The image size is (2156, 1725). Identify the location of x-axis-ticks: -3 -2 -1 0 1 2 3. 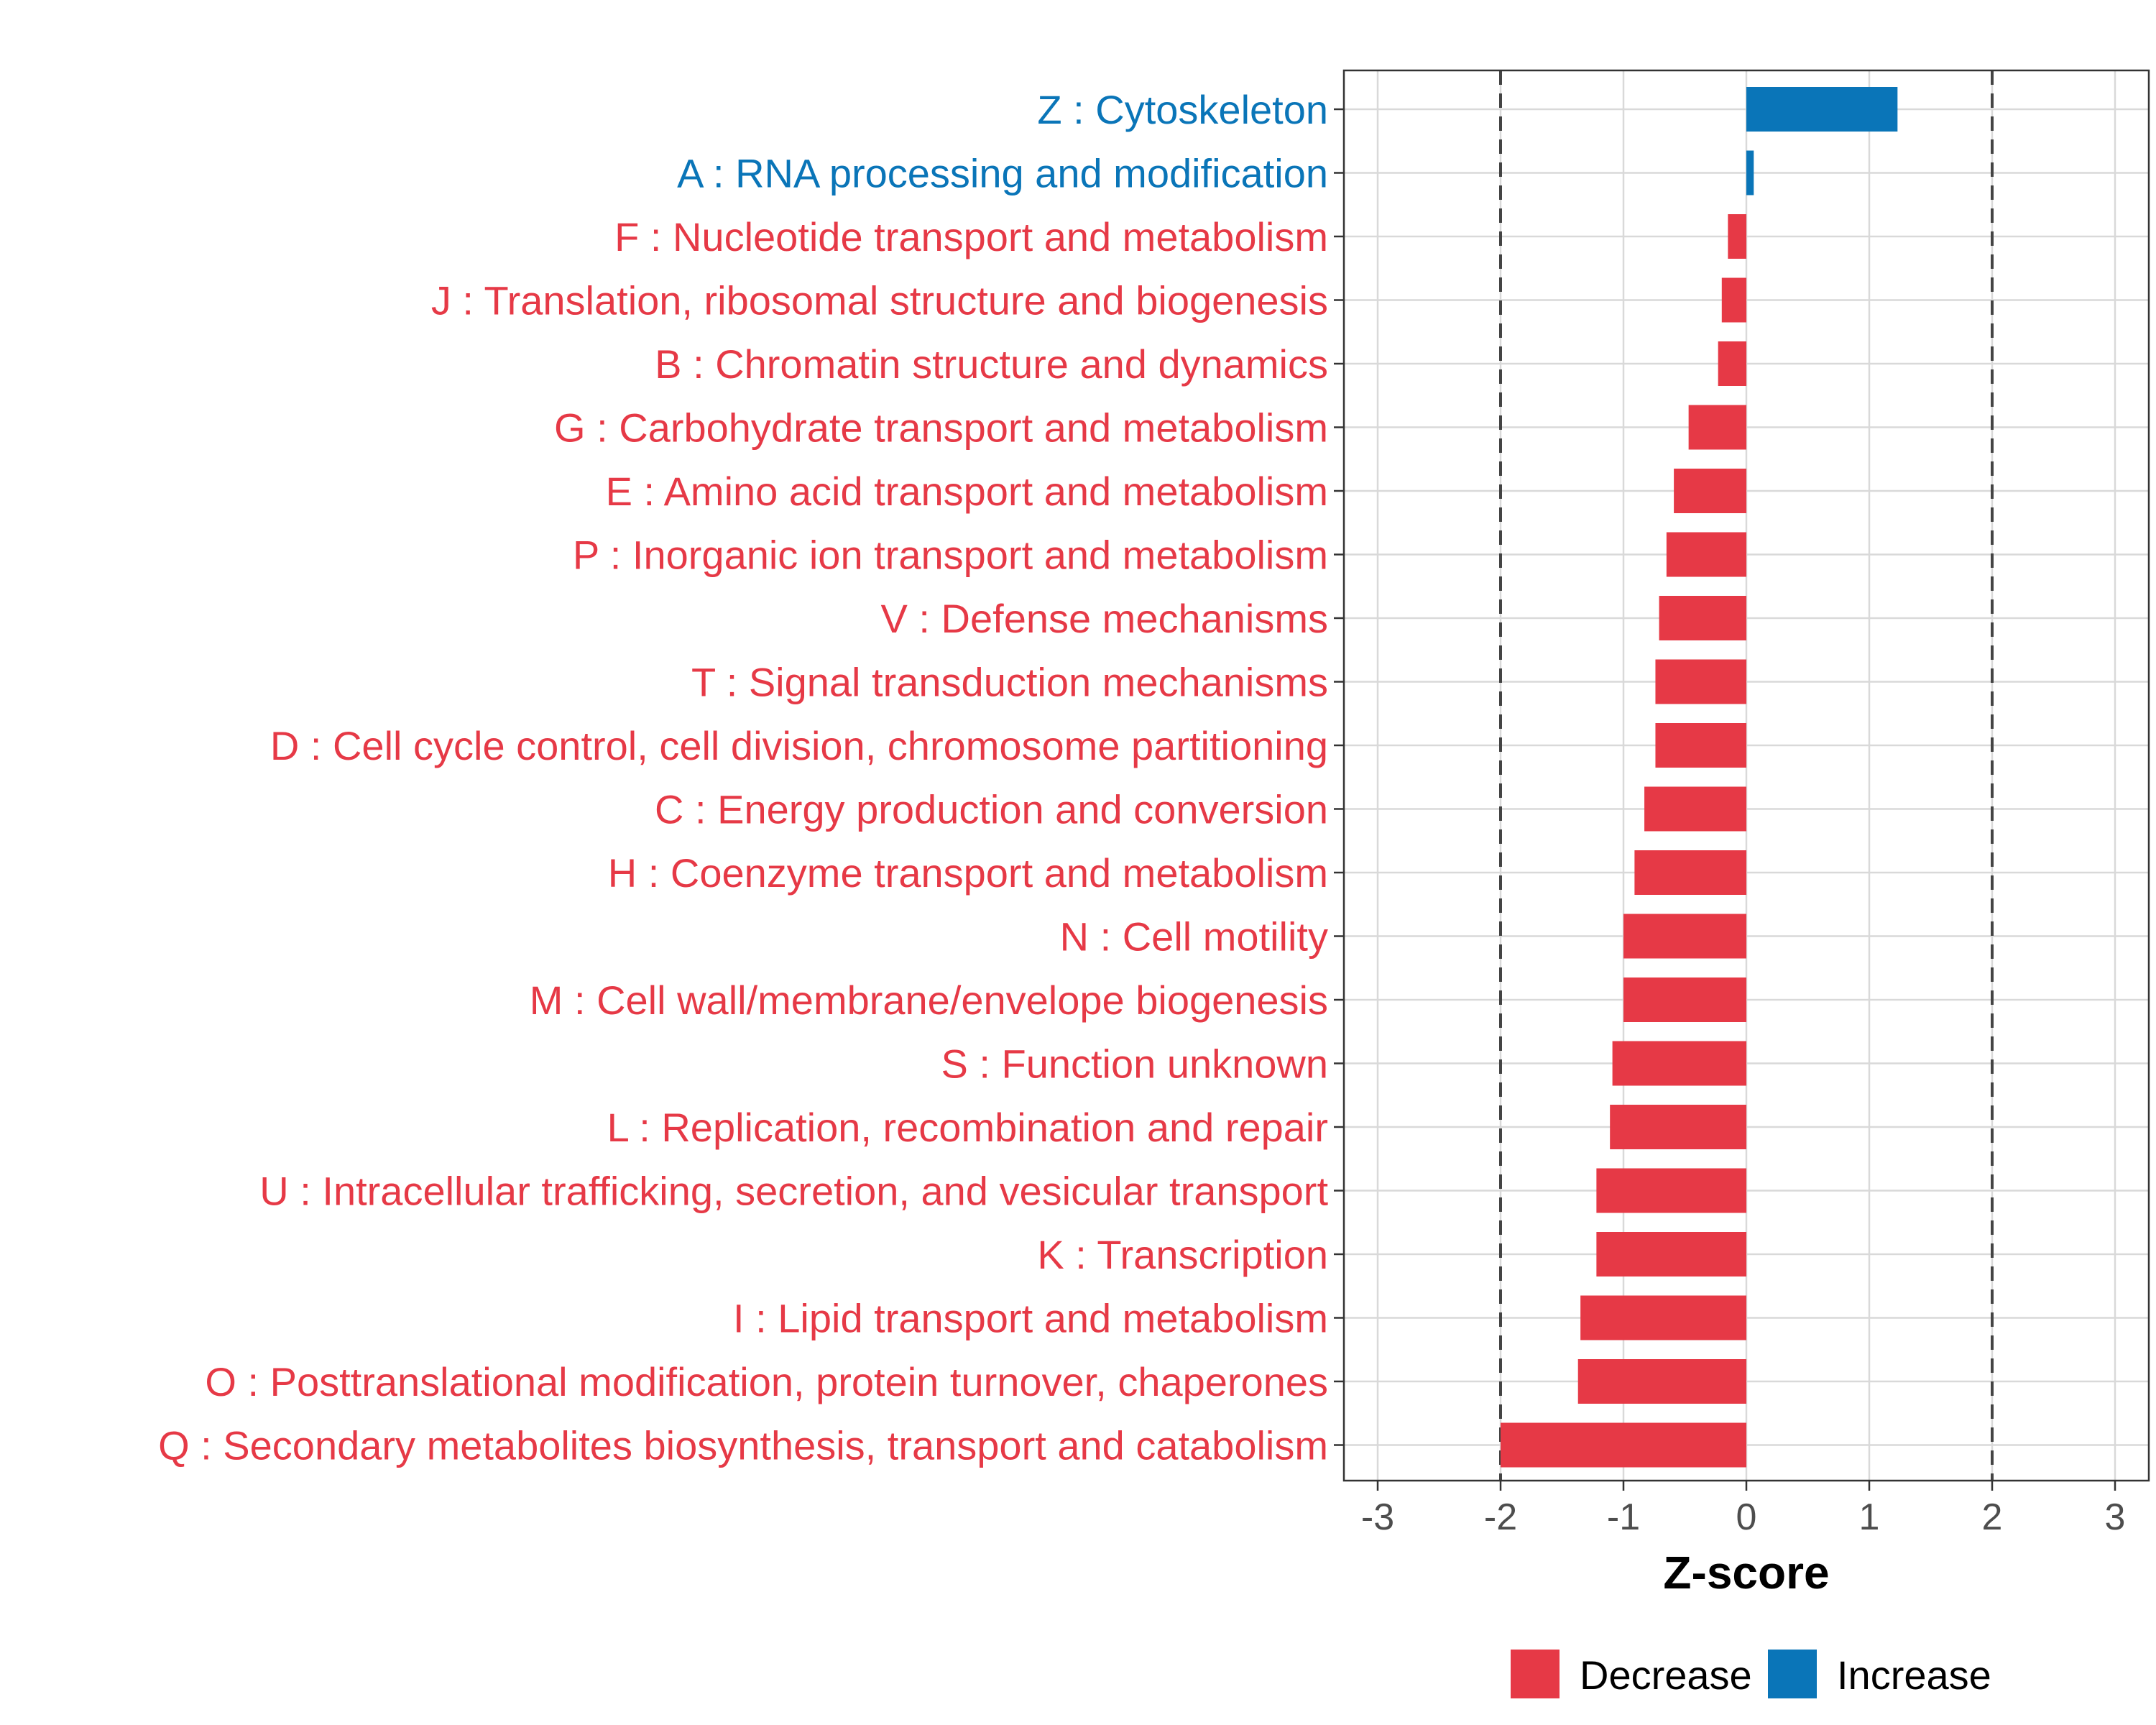
(1744, 1509).